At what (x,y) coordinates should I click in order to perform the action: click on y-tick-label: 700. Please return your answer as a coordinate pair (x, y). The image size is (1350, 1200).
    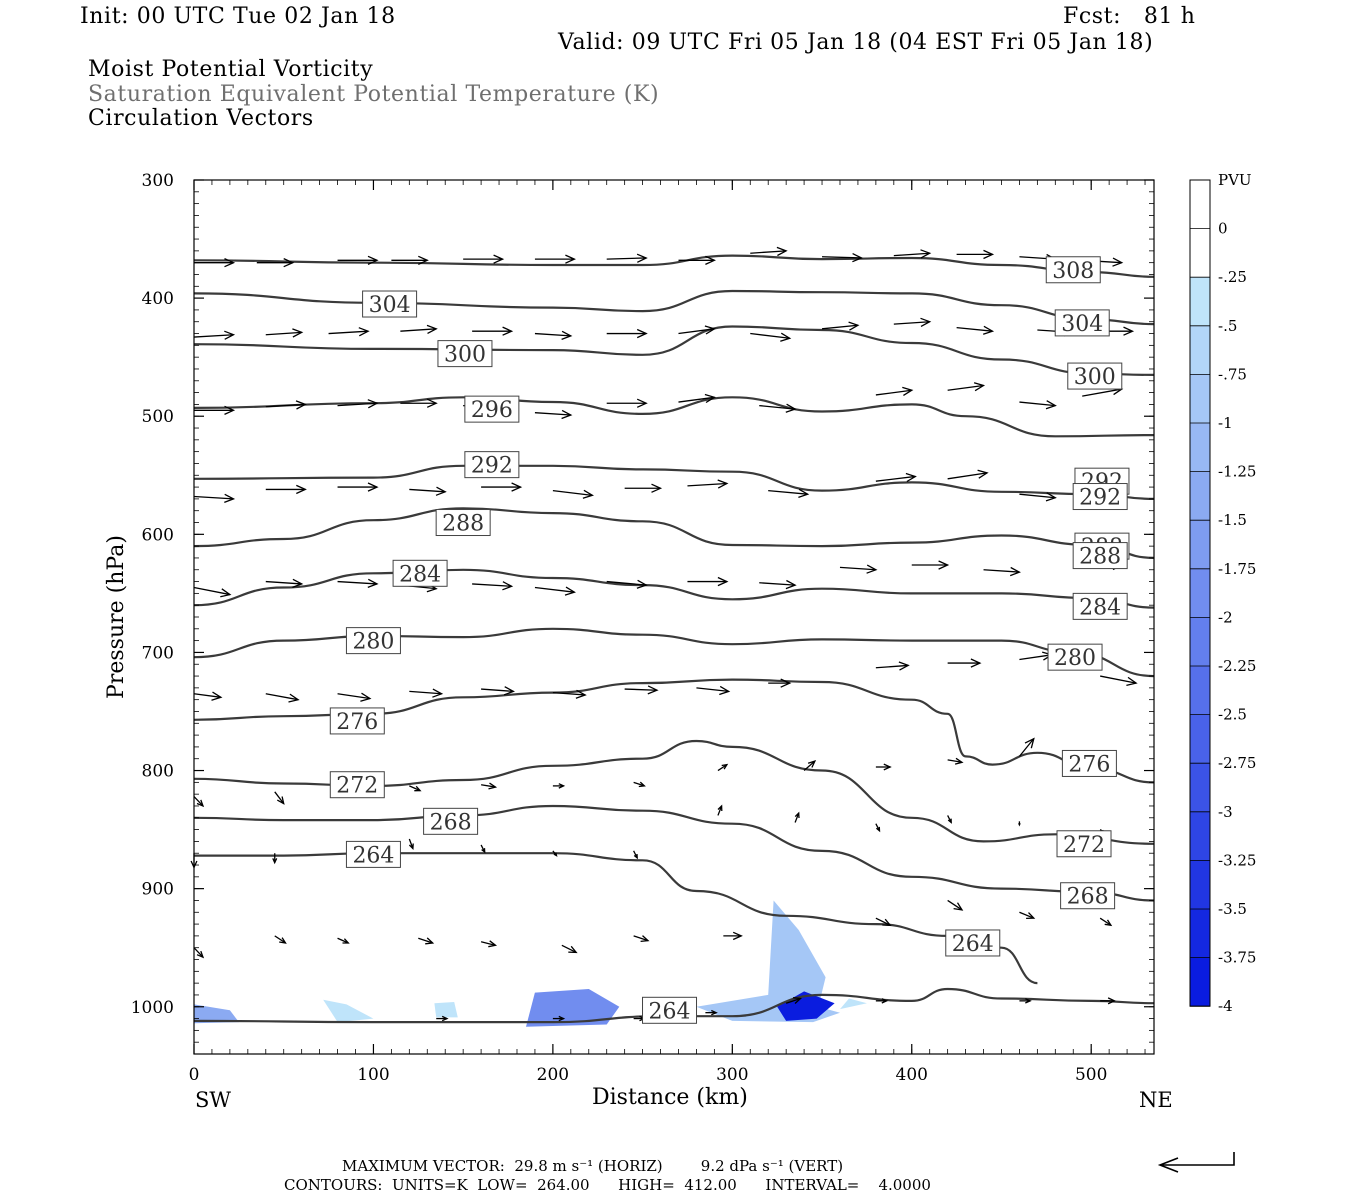
    Looking at the image, I should click on (158, 653).